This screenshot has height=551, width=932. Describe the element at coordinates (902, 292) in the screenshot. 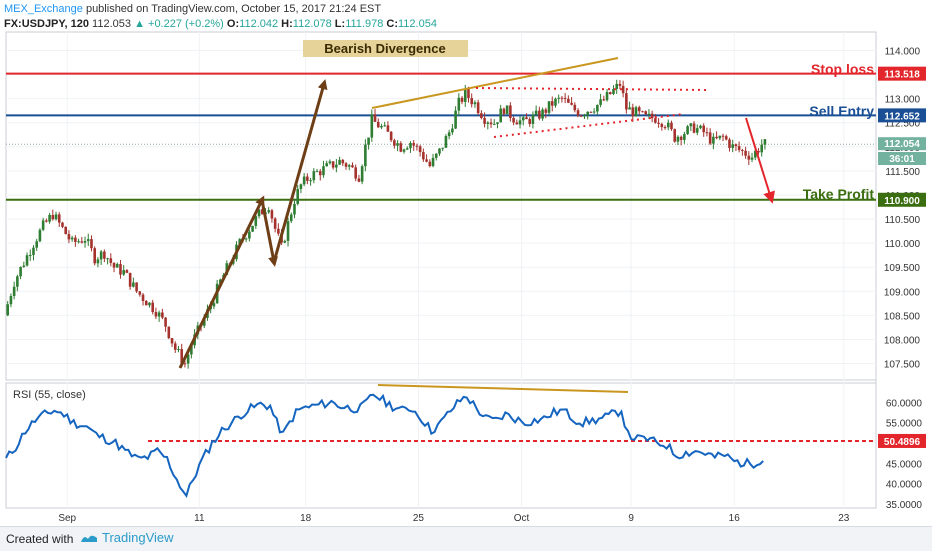

I see `price-tick-label: 109.000` at that location.